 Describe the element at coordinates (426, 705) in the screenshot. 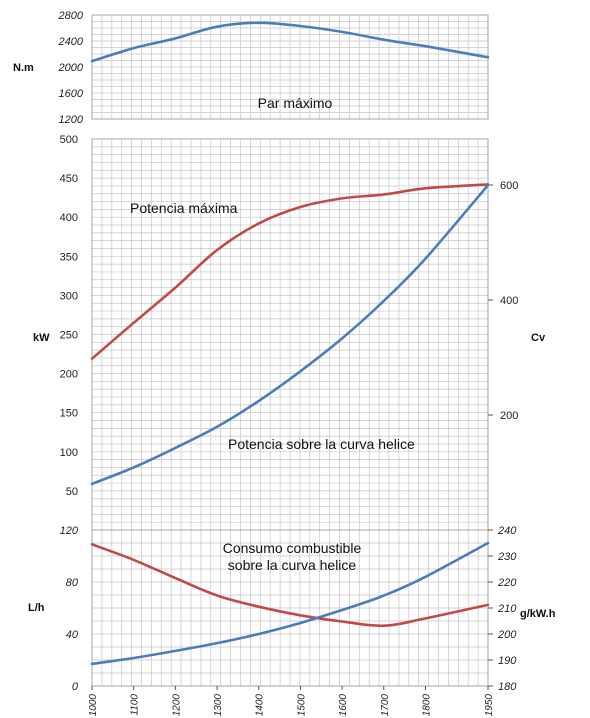

I see `x-tick-label: 1800` at that location.